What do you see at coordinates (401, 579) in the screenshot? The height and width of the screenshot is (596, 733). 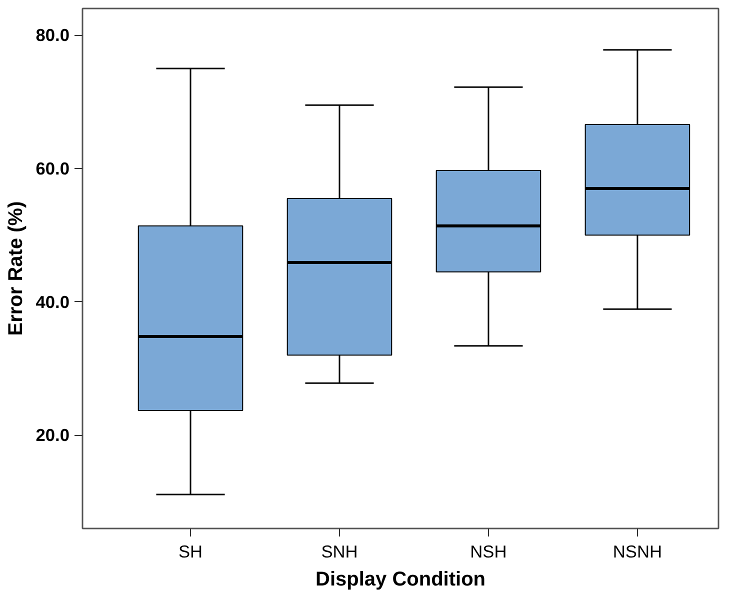 I see `x-axis-title: Display Condition` at bounding box center [401, 579].